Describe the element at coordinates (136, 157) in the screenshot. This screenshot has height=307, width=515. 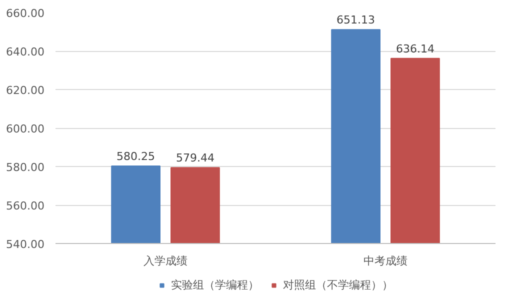
I see `data-label: 580.25` at that location.